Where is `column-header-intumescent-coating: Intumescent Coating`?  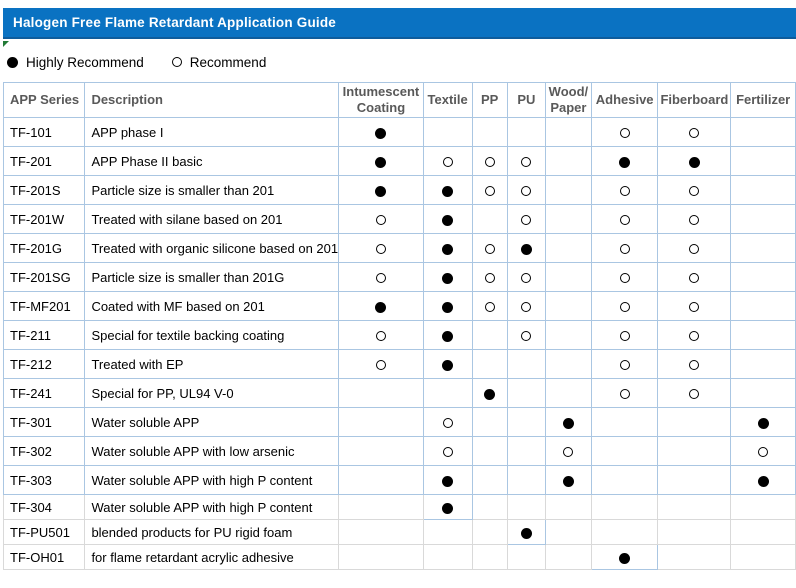
column-header-intumescent-coating: Intumescent Coating is located at coordinates (381, 100).